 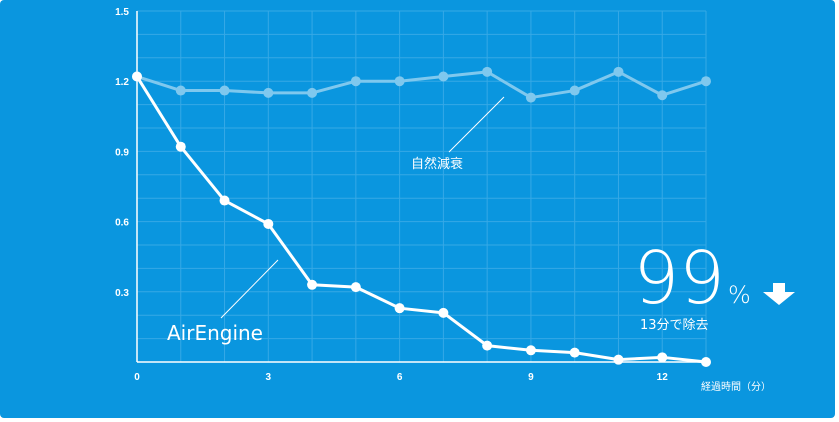 What do you see at coordinates (739, 295) in the screenshot?
I see `reduction-unit: %` at bounding box center [739, 295].